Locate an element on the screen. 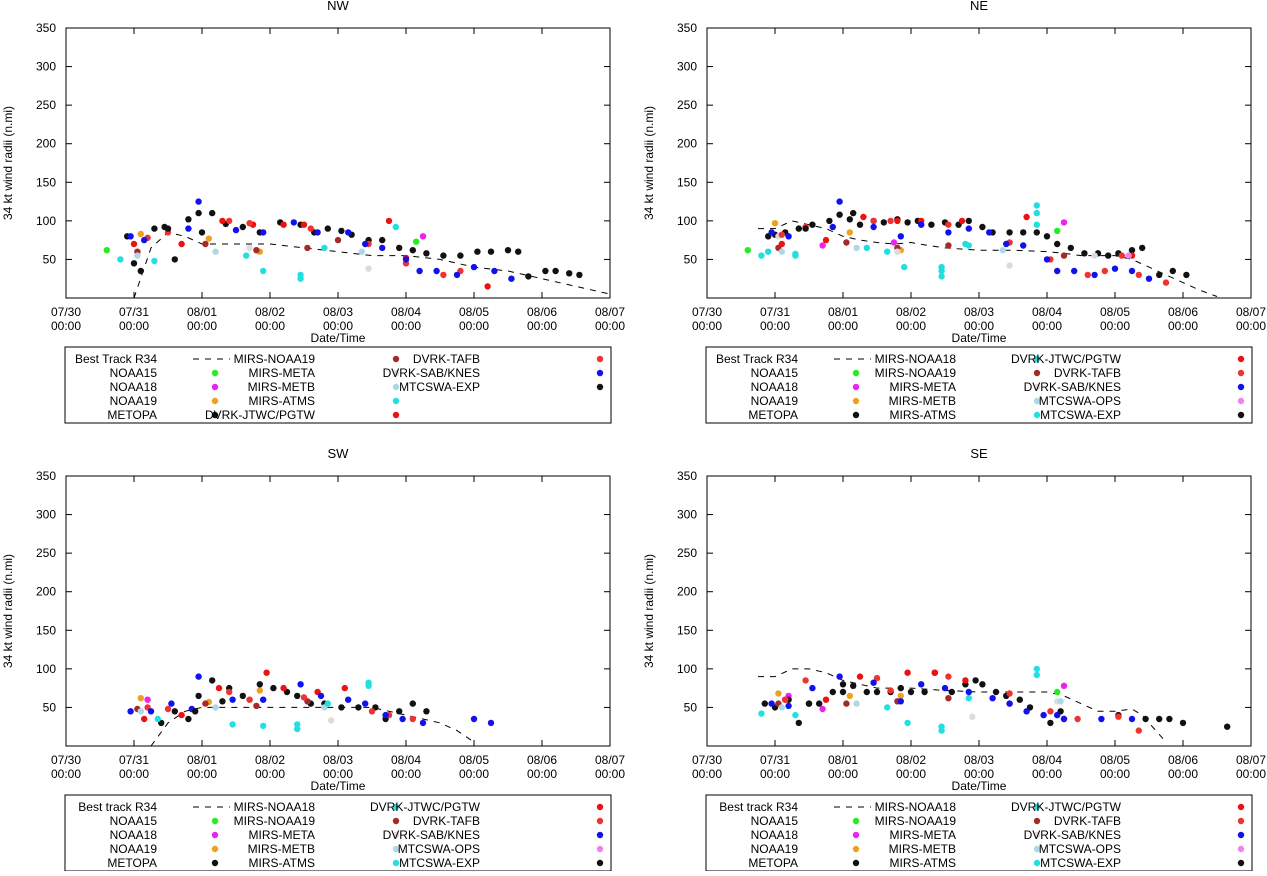 This screenshot has height=876, width=1267. y-tick-label: 350 is located at coordinates (687, 28).